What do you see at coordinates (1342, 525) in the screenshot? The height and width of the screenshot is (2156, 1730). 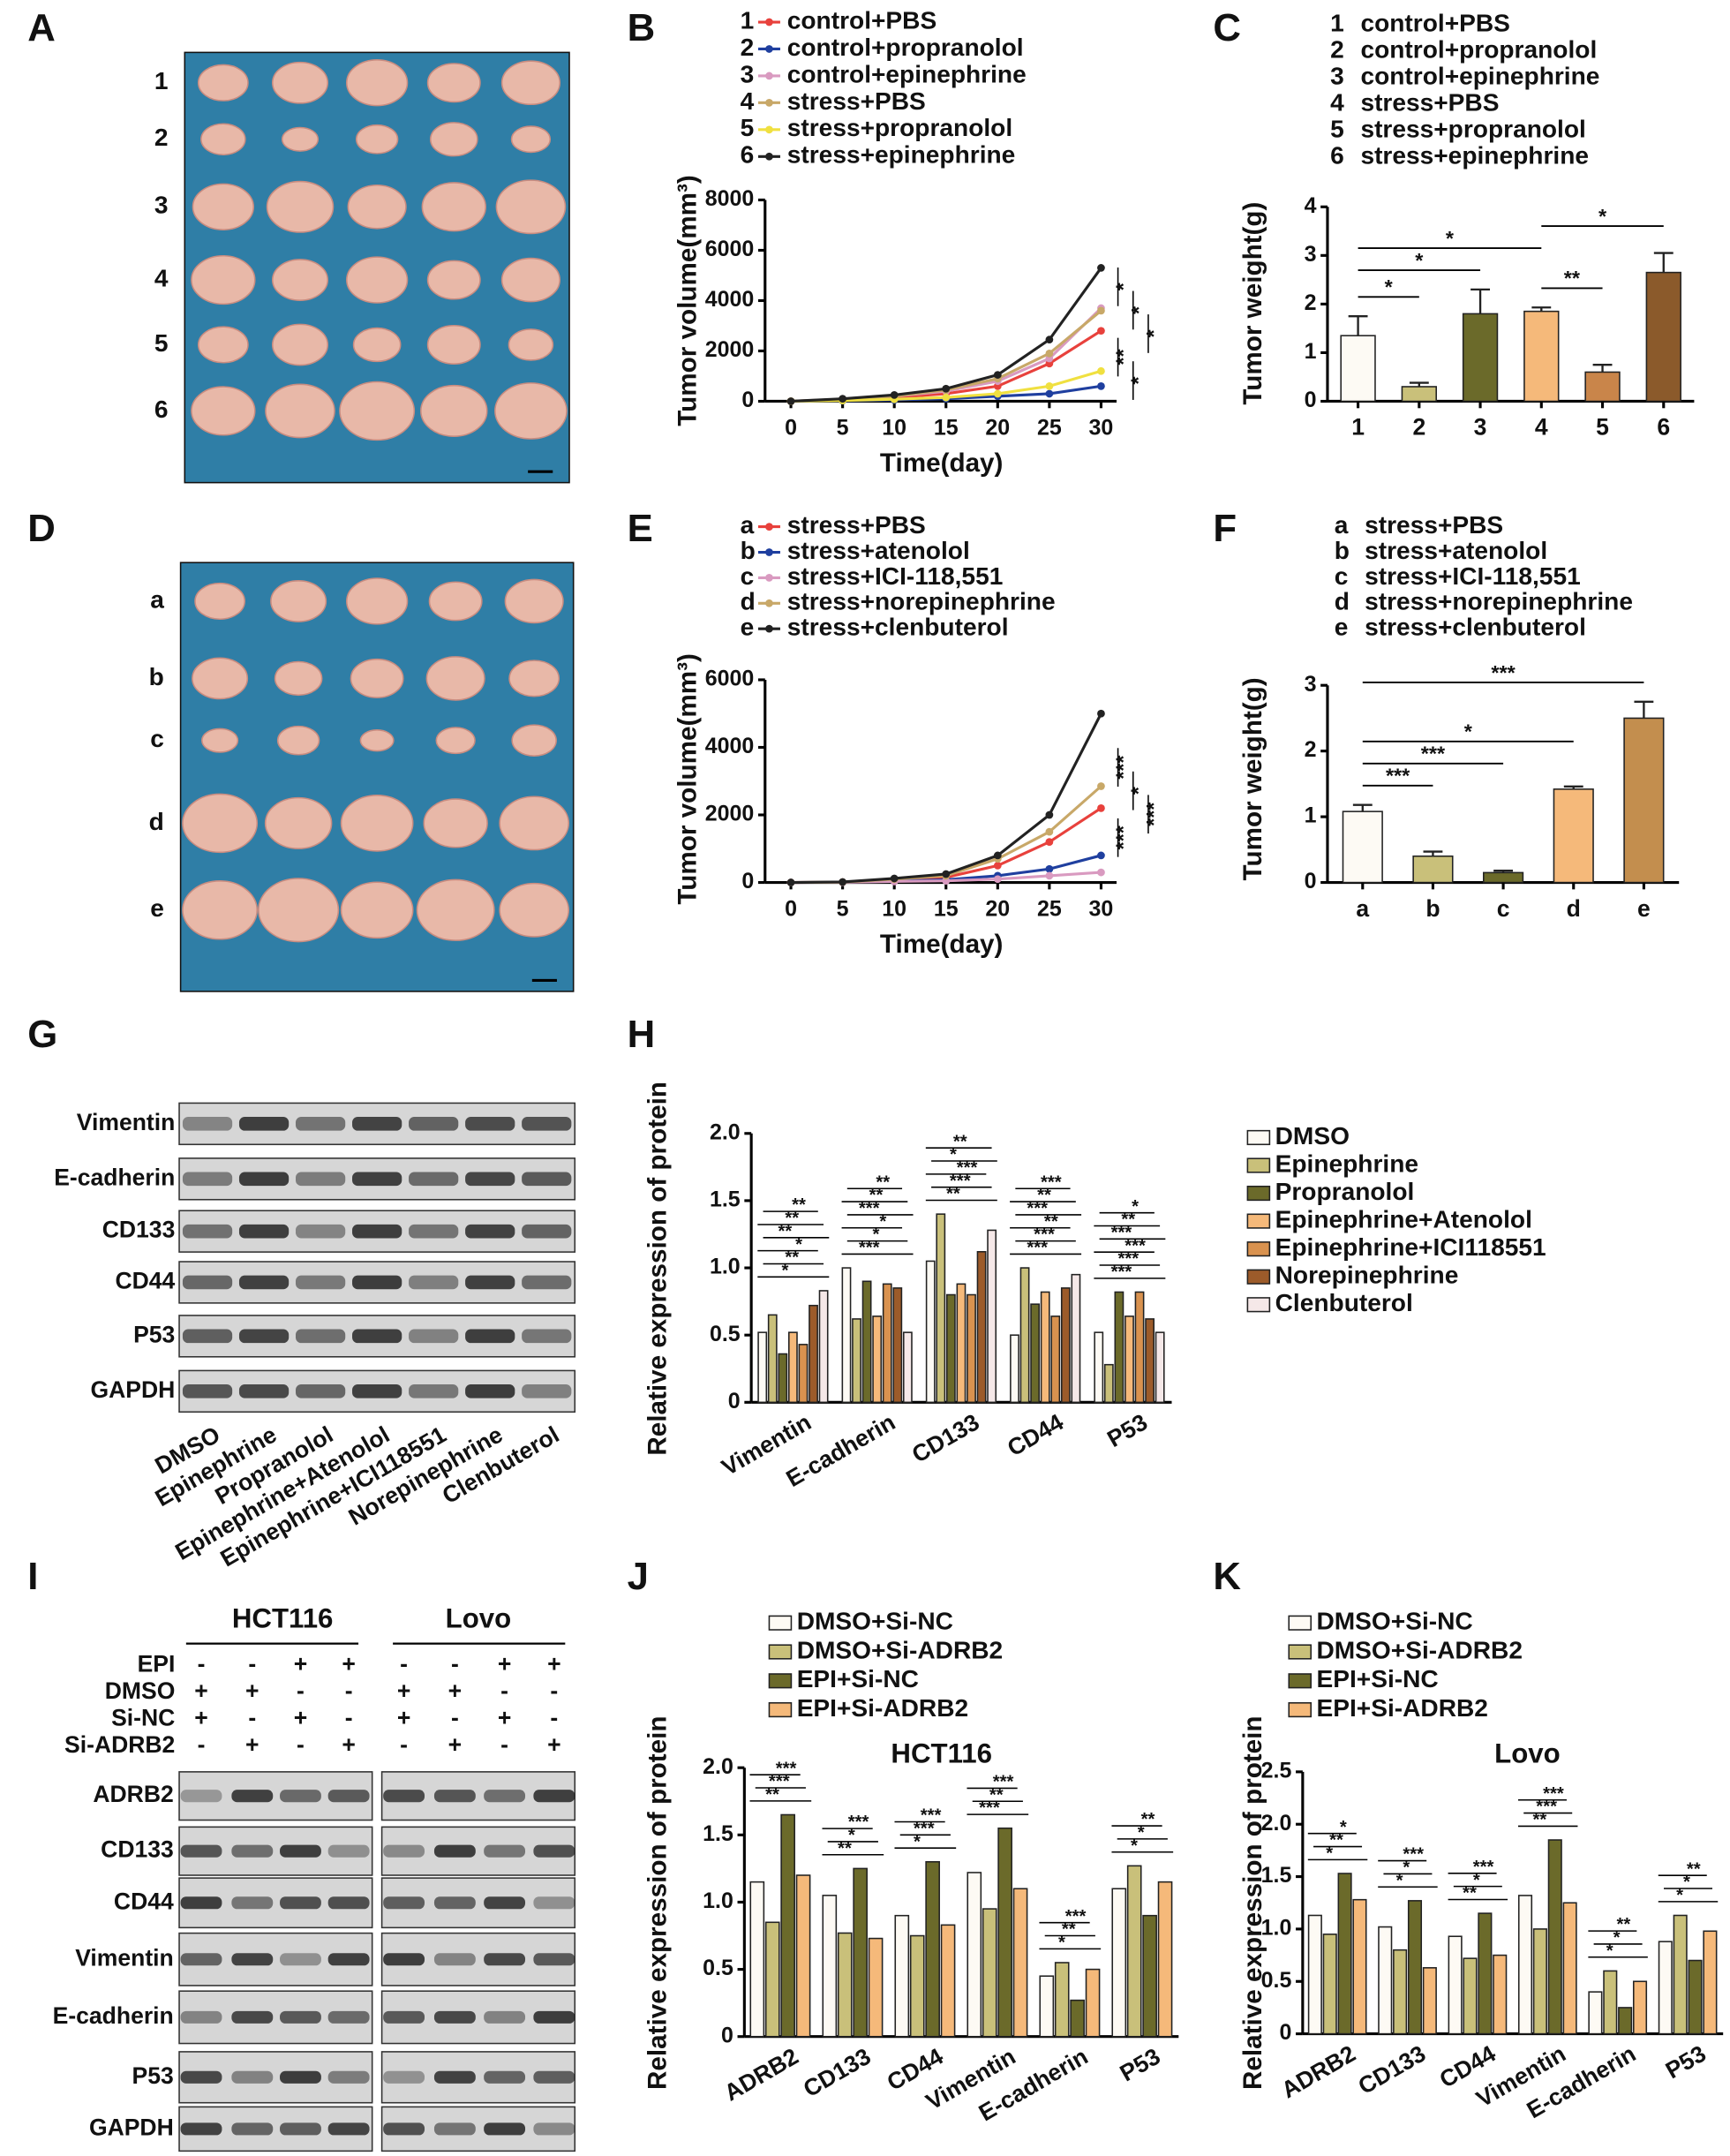 I see `legend-key: a` at bounding box center [1342, 525].